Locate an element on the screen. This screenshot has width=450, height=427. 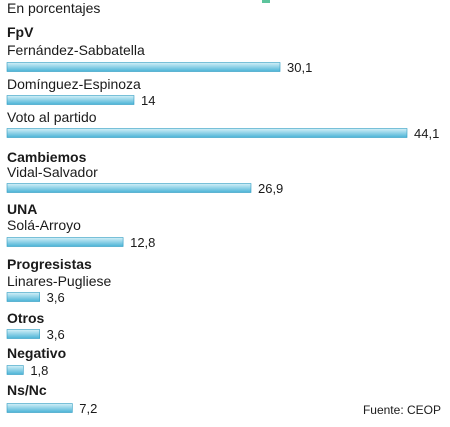
group-heading: Progresistas is located at coordinates (49, 264).